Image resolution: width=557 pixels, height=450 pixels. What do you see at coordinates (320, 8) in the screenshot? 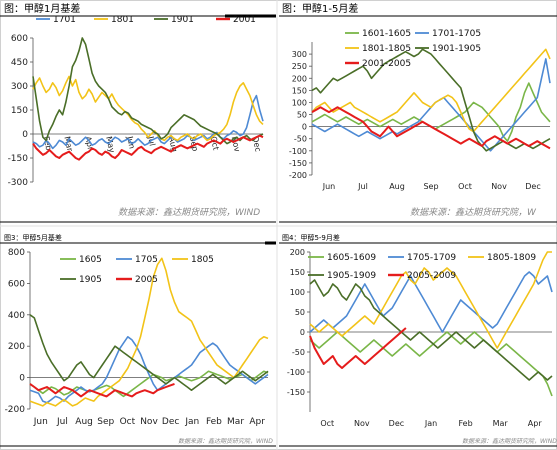
I see `panel-2-title: 图：甲醇1-5月差` at bounding box center [320, 8].